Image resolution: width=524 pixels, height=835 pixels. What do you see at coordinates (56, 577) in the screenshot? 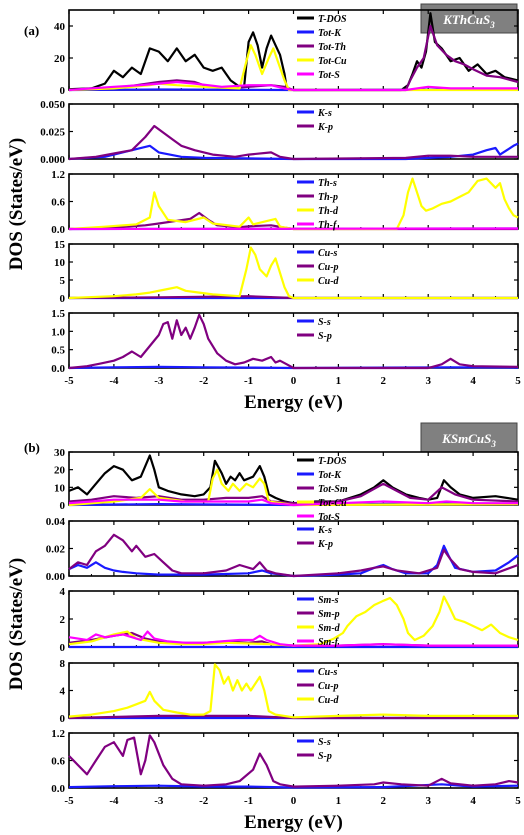
I see `fig-b-subplot-2-ytick-label: 0.00` at bounding box center [56, 577].